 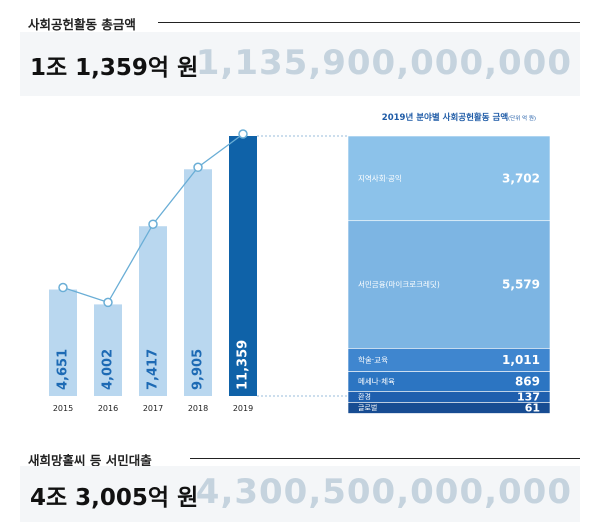 I want to click on bar-2017, so click(x=153, y=311).